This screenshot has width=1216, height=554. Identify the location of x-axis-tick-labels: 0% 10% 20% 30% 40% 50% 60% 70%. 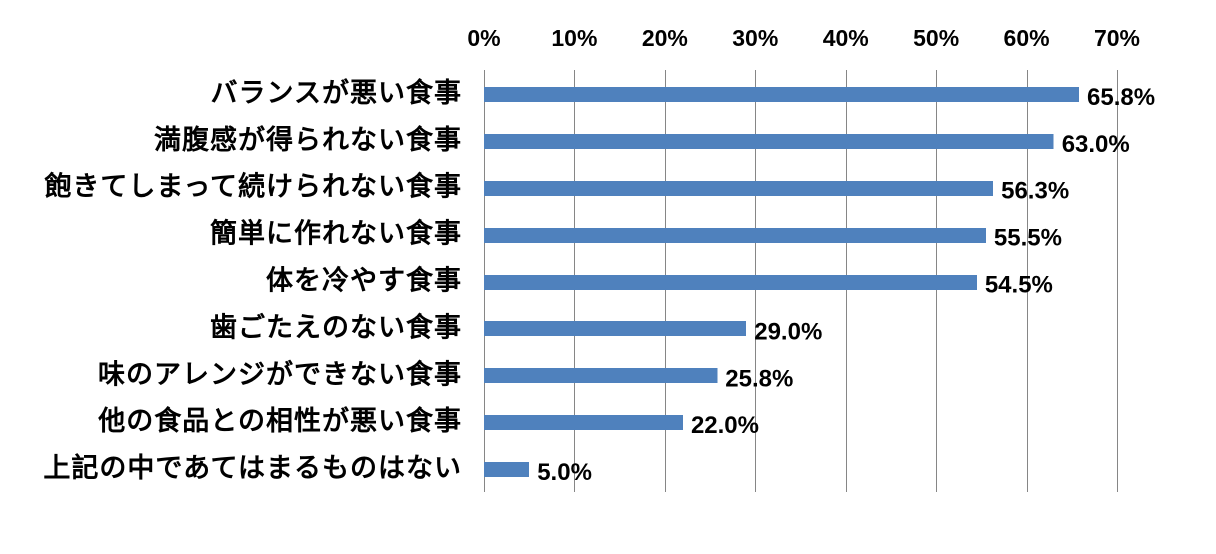
(803, 38).